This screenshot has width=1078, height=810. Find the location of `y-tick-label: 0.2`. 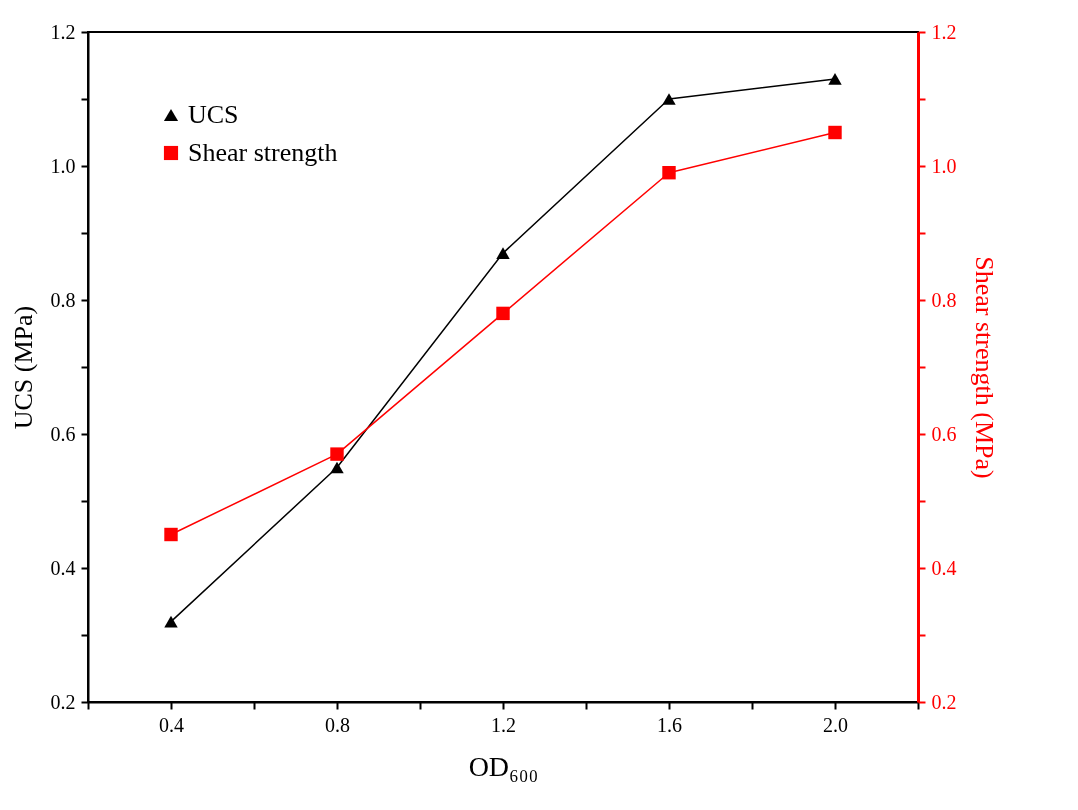

y-tick-label: 0.2 is located at coordinates (63, 701).